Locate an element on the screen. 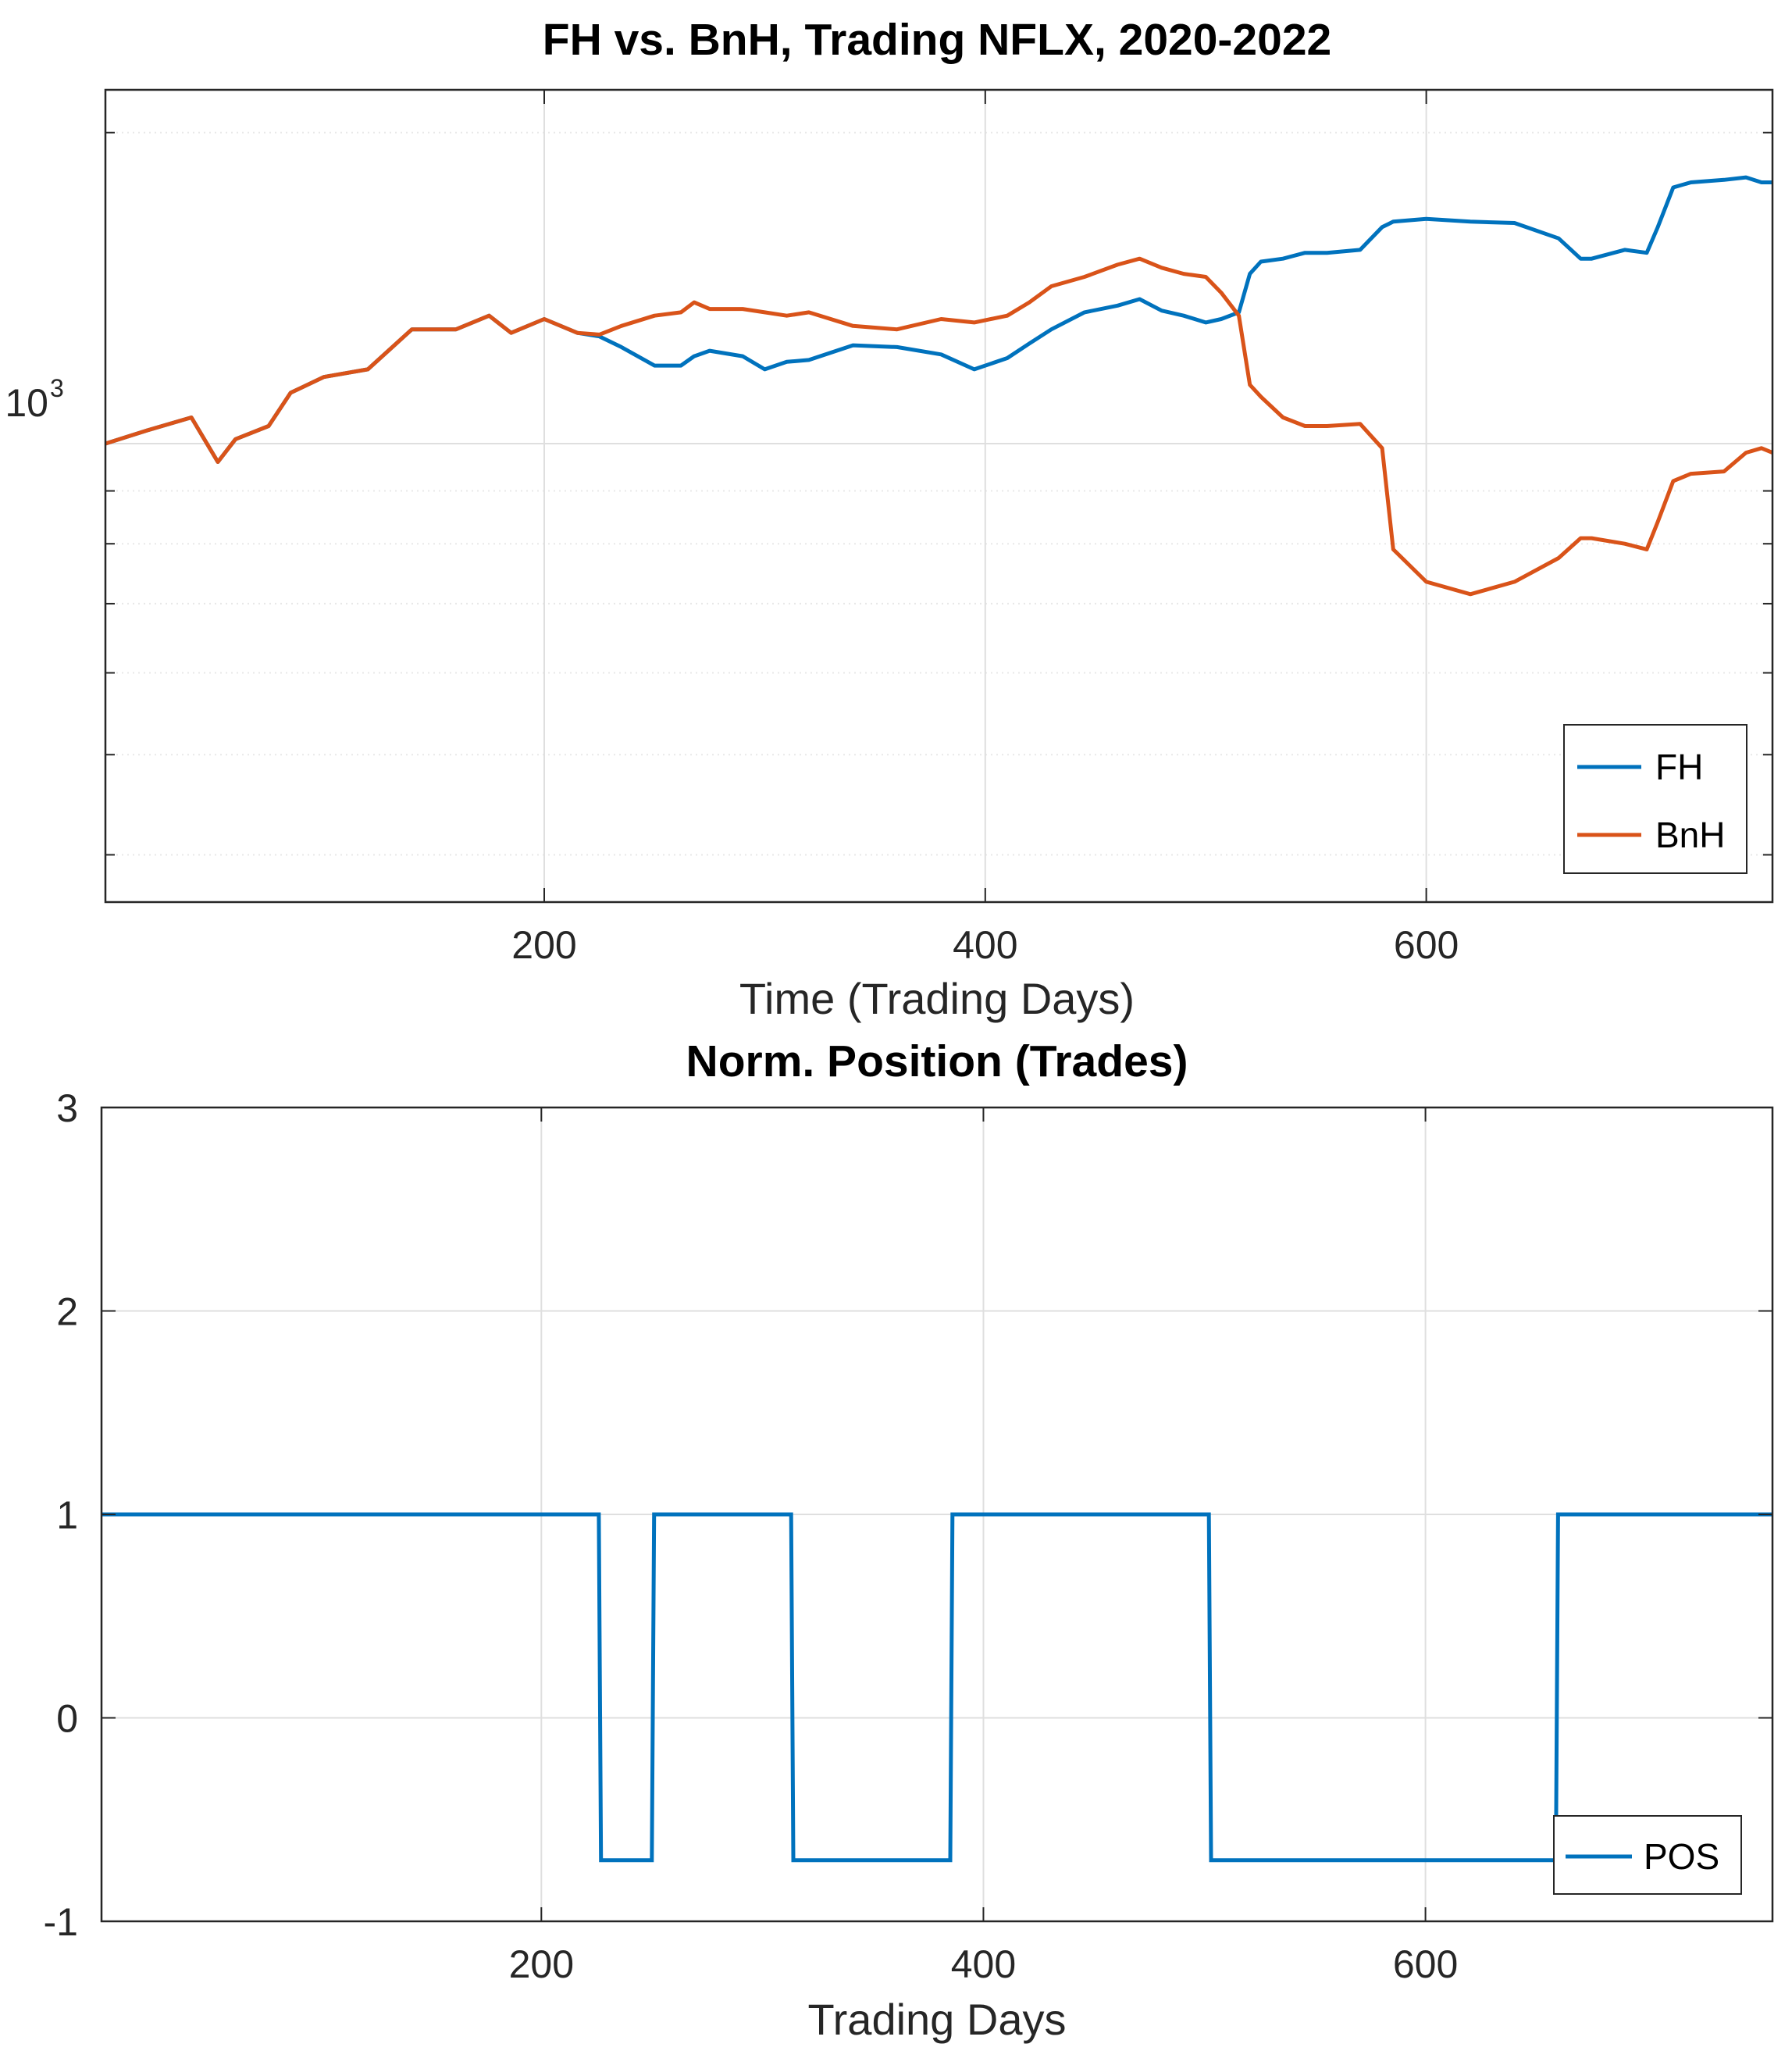 The height and width of the screenshot is (2058, 1792). y-tick-label: 3 is located at coordinates (67, 1108).